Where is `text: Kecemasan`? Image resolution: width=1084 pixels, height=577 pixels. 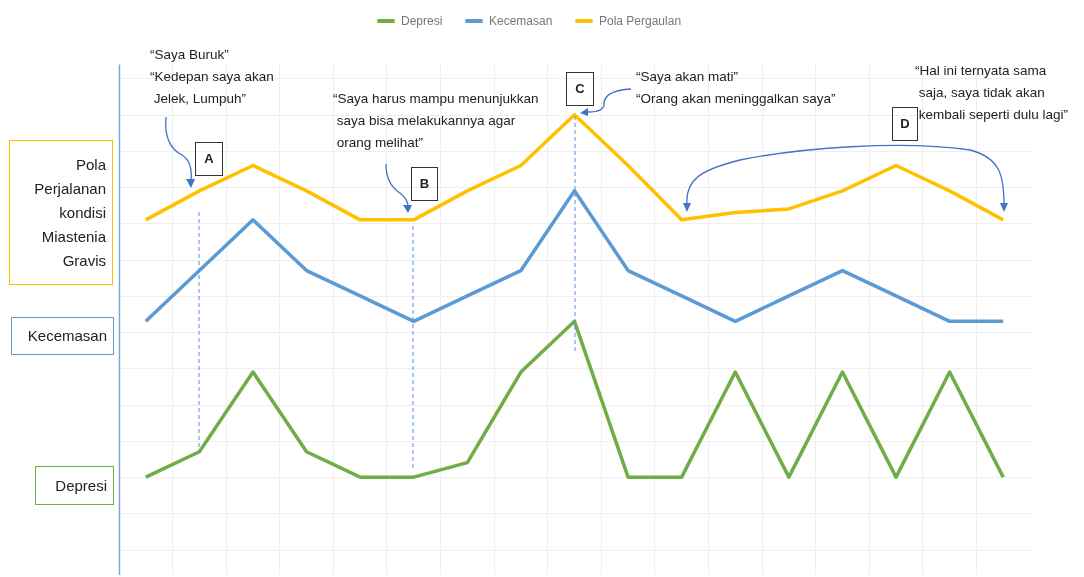
text: Kecemasan is located at coordinates (62, 336).